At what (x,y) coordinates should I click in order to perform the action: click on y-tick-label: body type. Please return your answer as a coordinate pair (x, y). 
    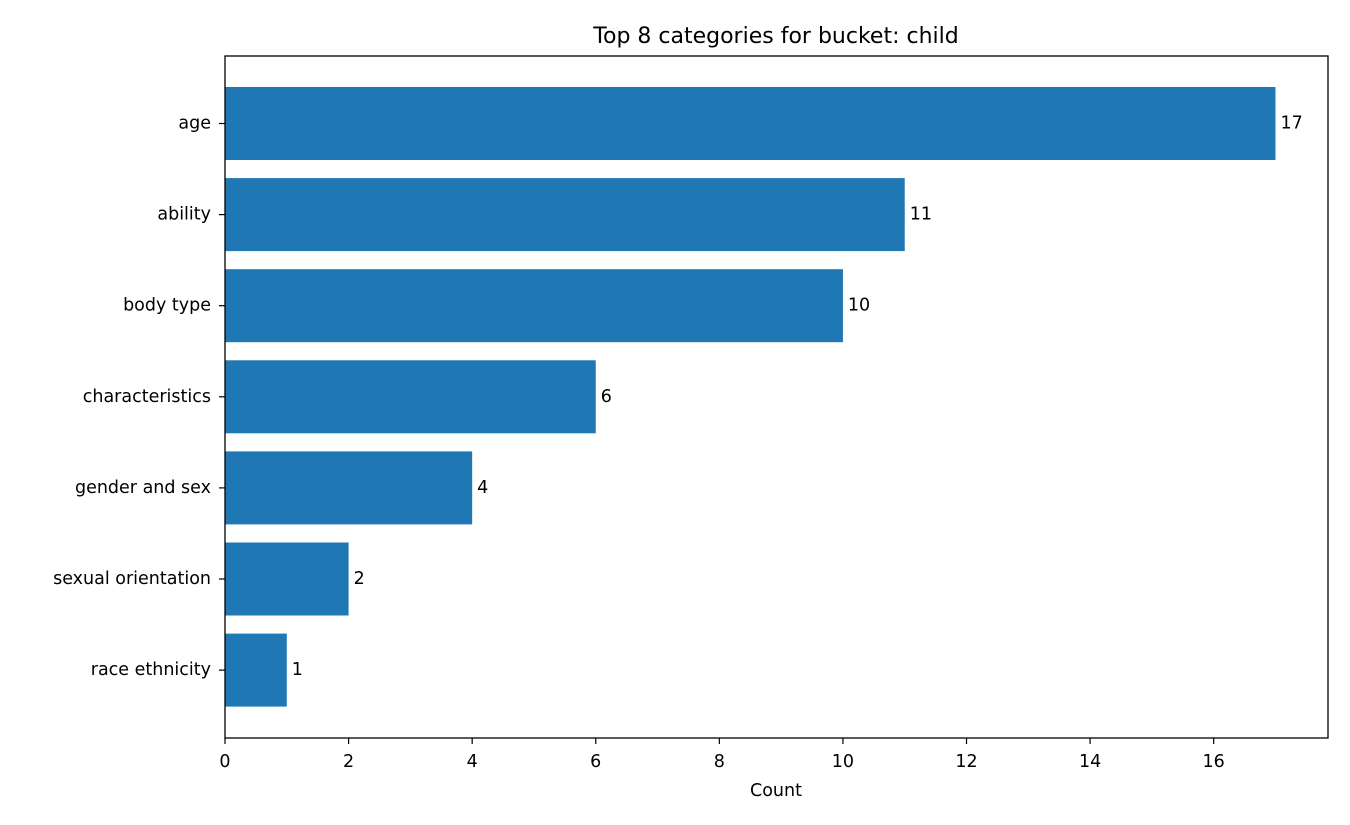
    Looking at the image, I should click on (167, 306).